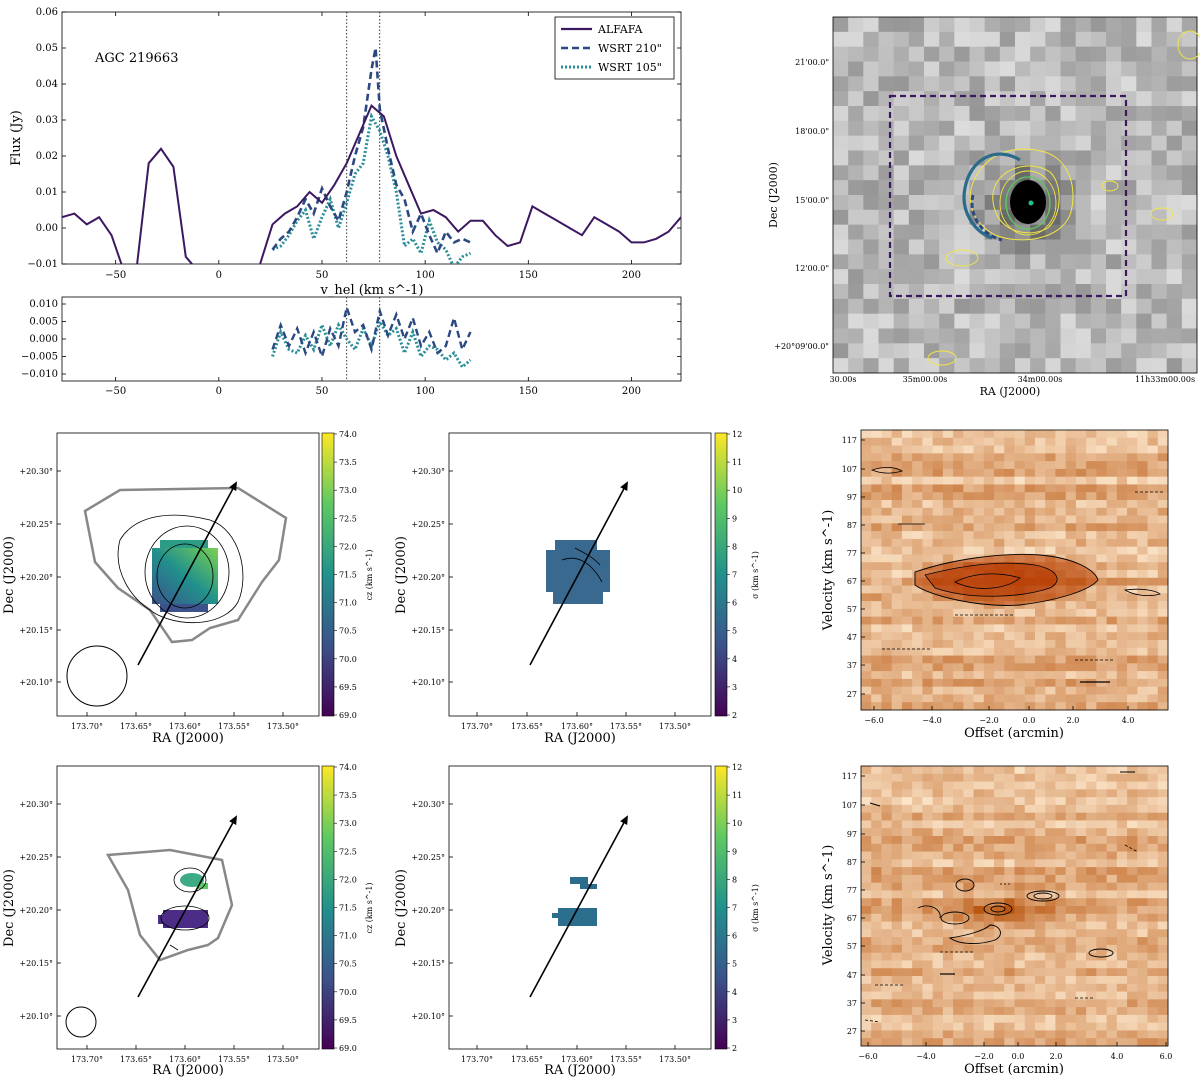  Describe the element at coordinates (867, 1056) in the screenshot. I see `x-tick-label: −6.0` at that location.